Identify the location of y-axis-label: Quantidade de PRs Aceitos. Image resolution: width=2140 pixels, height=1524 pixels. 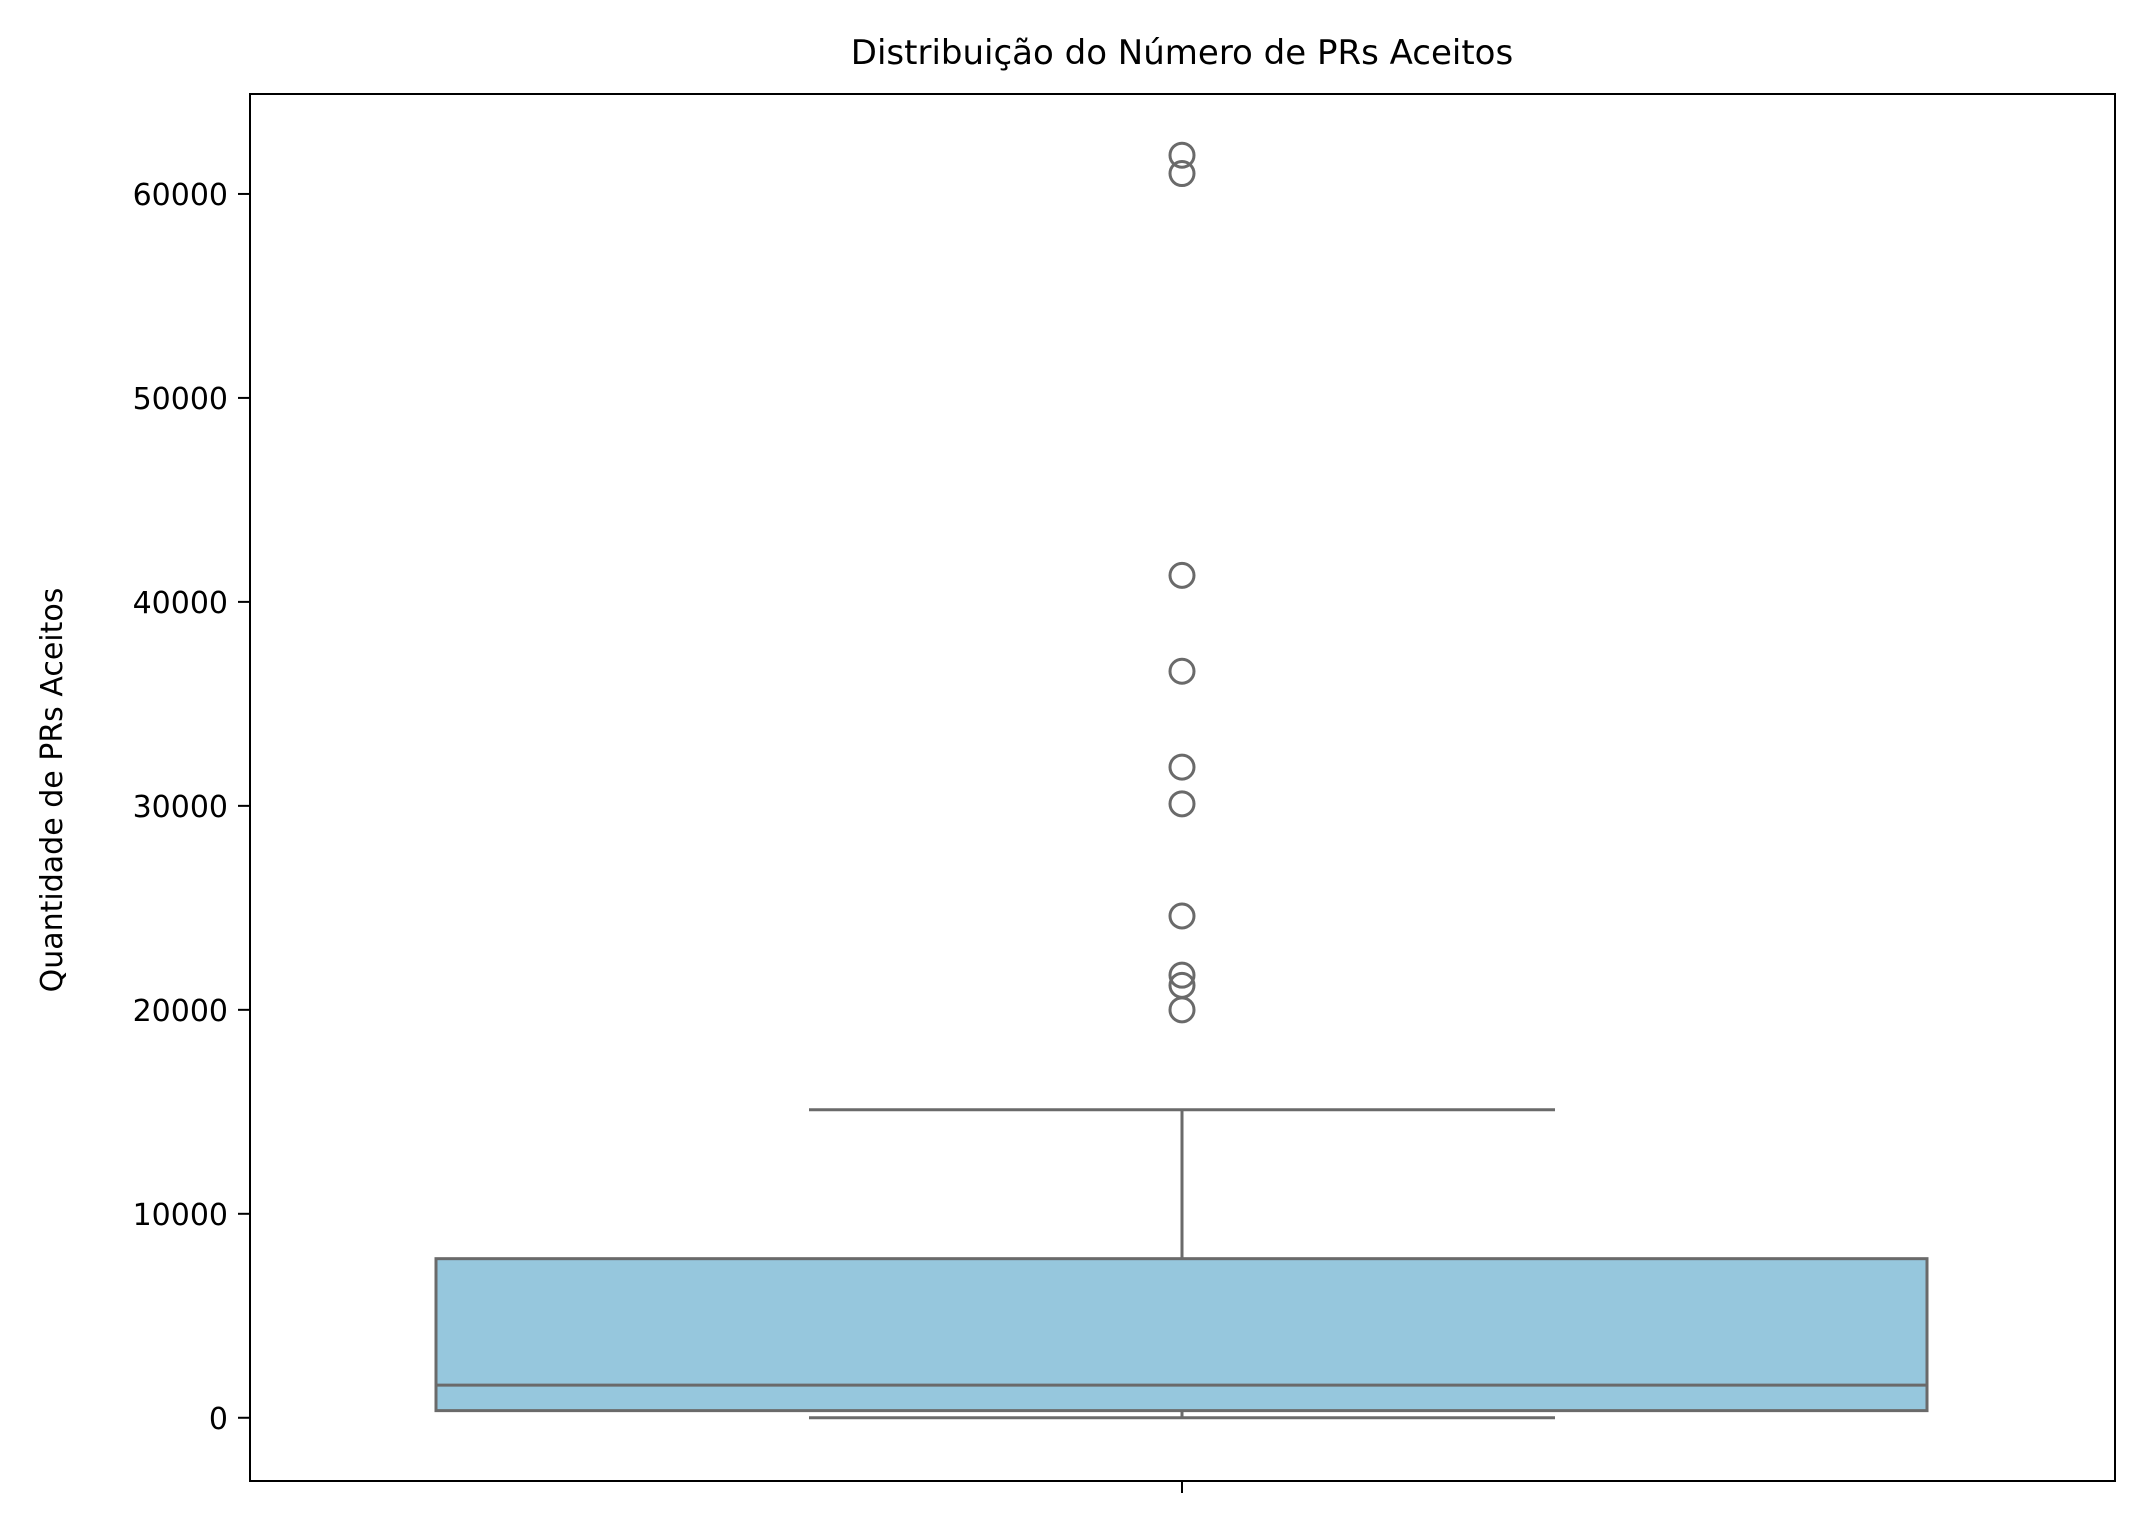
(52, 790).